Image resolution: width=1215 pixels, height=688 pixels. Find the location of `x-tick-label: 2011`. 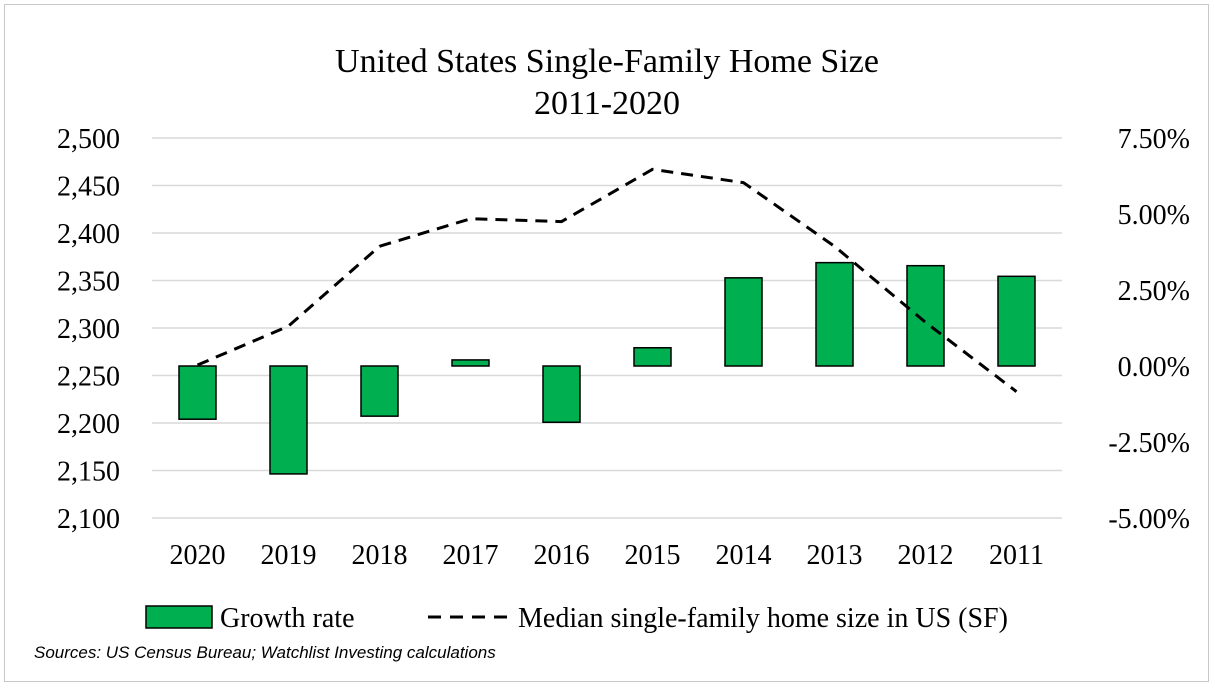

x-tick-label: 2011 is located at coordinates (1016, 555).